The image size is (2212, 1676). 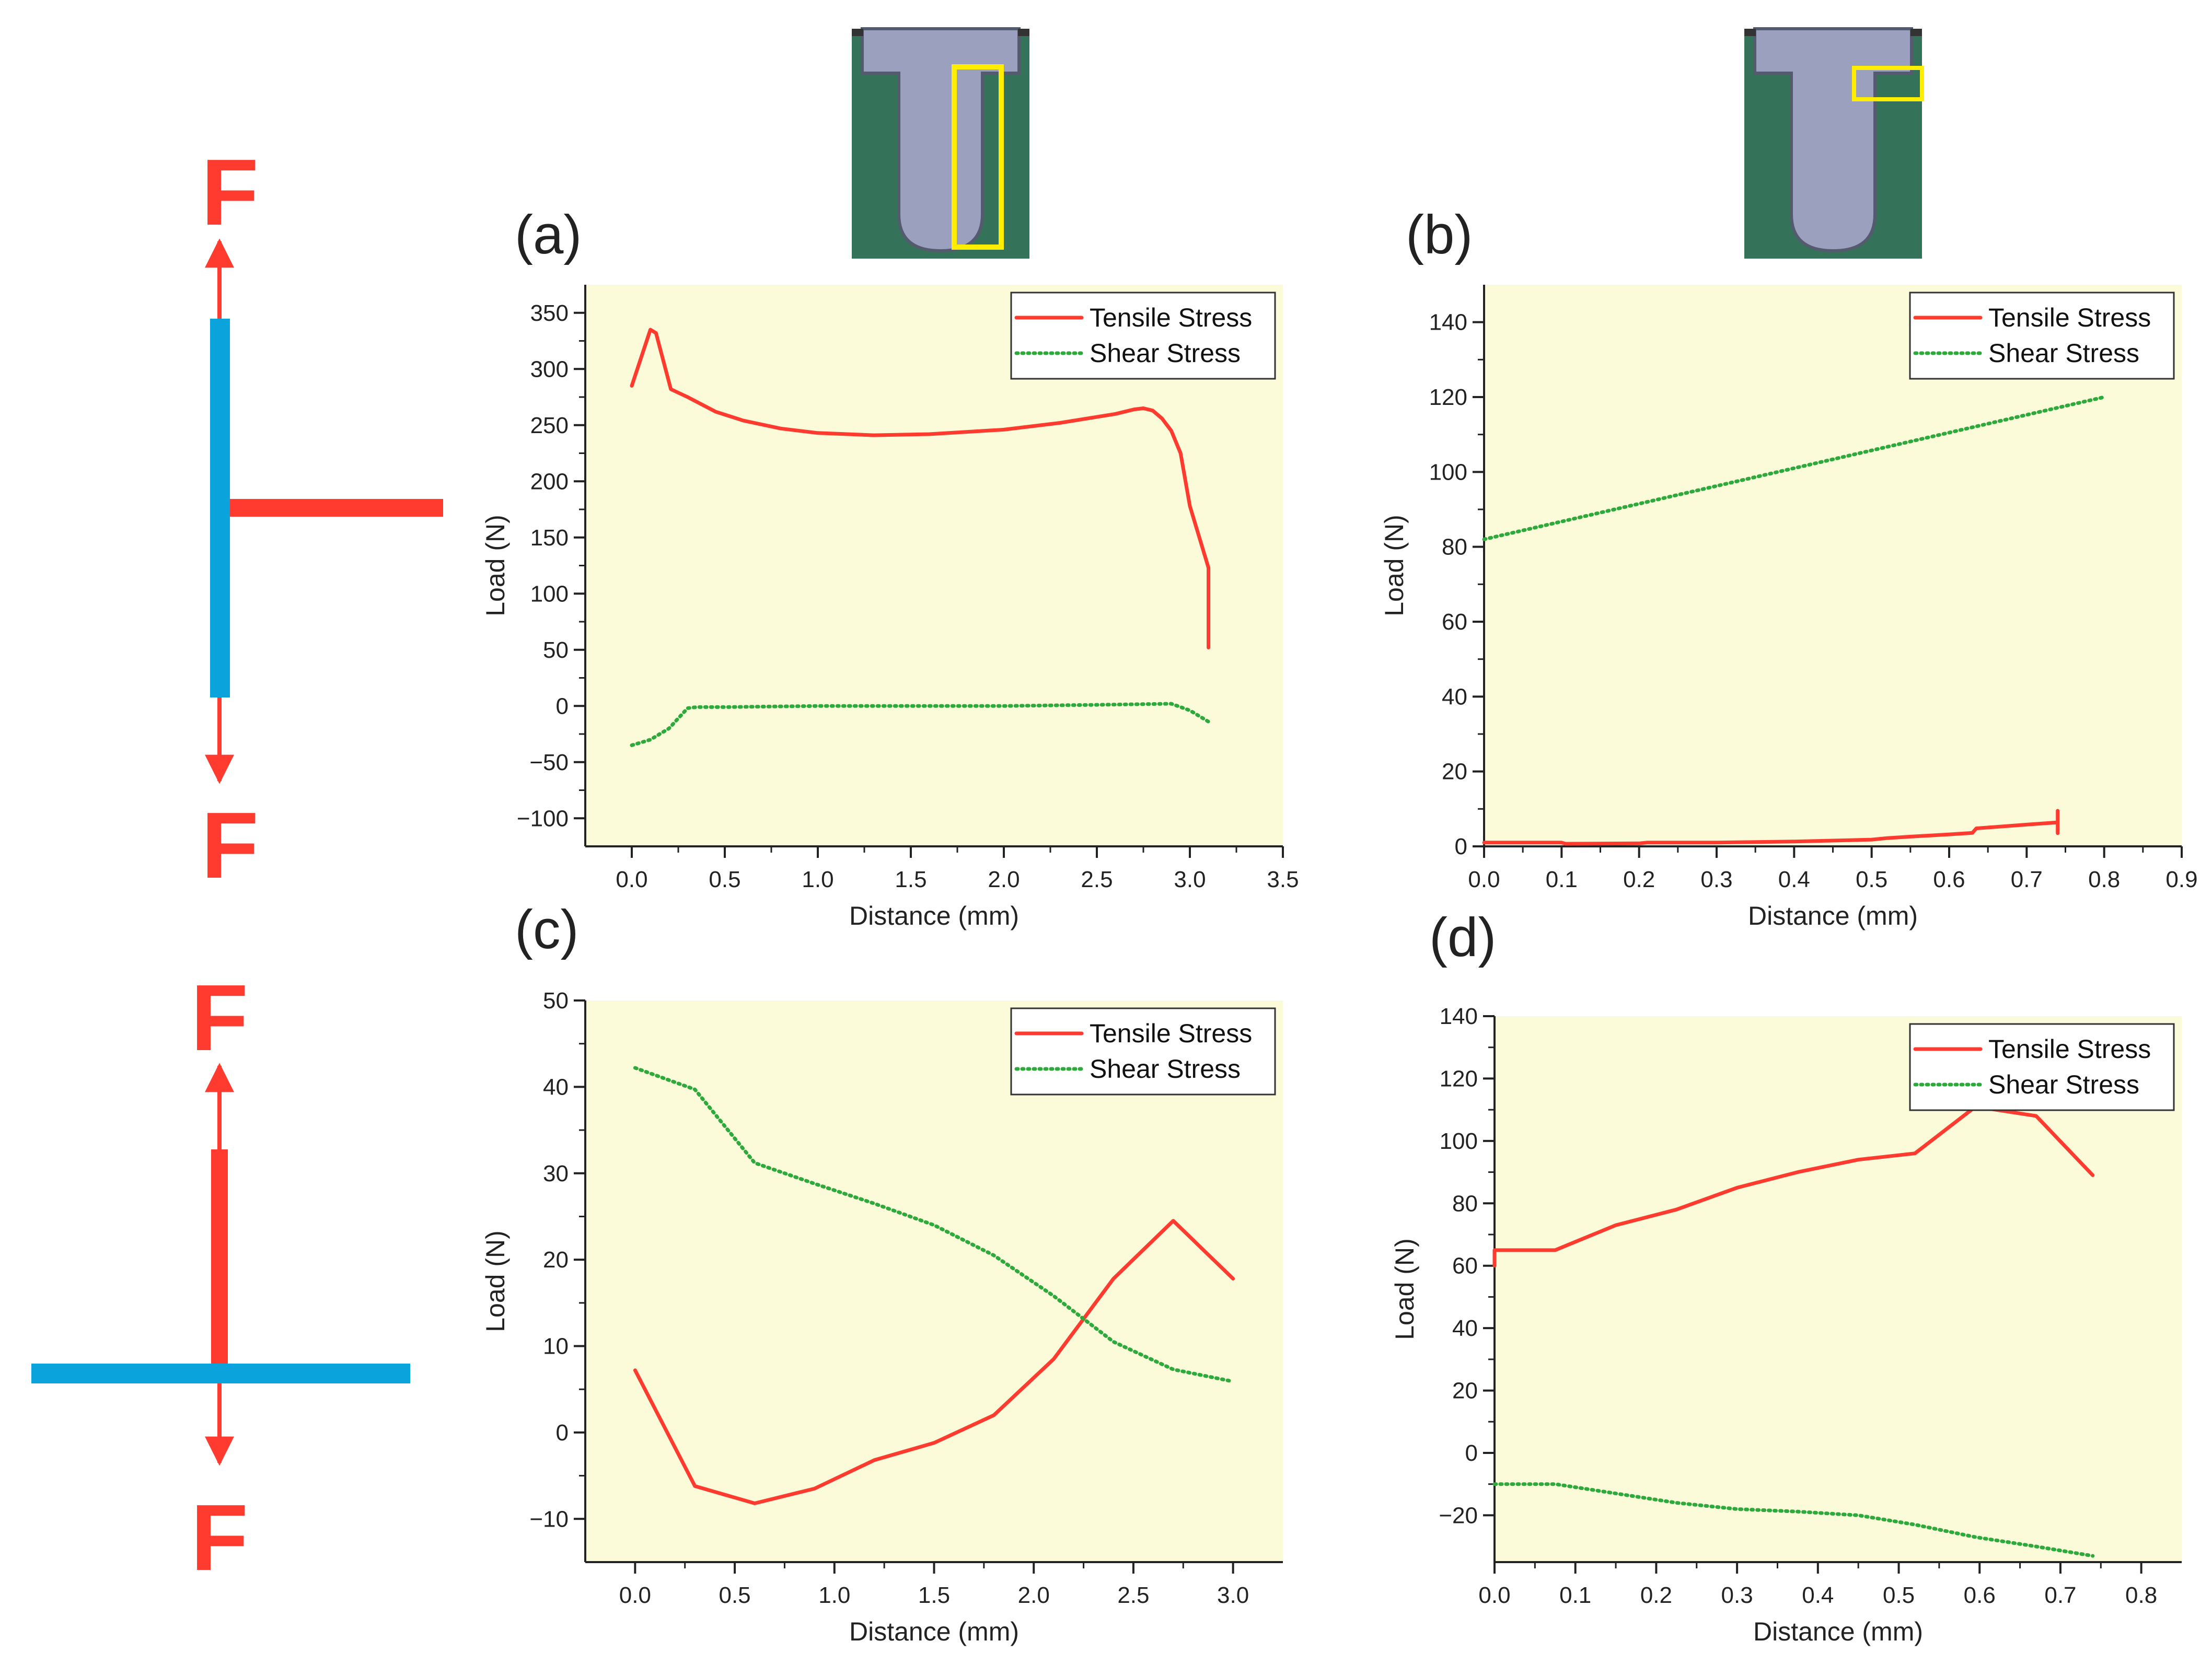 I want to click on highlight-box-b, so click(x=1888, y=84).